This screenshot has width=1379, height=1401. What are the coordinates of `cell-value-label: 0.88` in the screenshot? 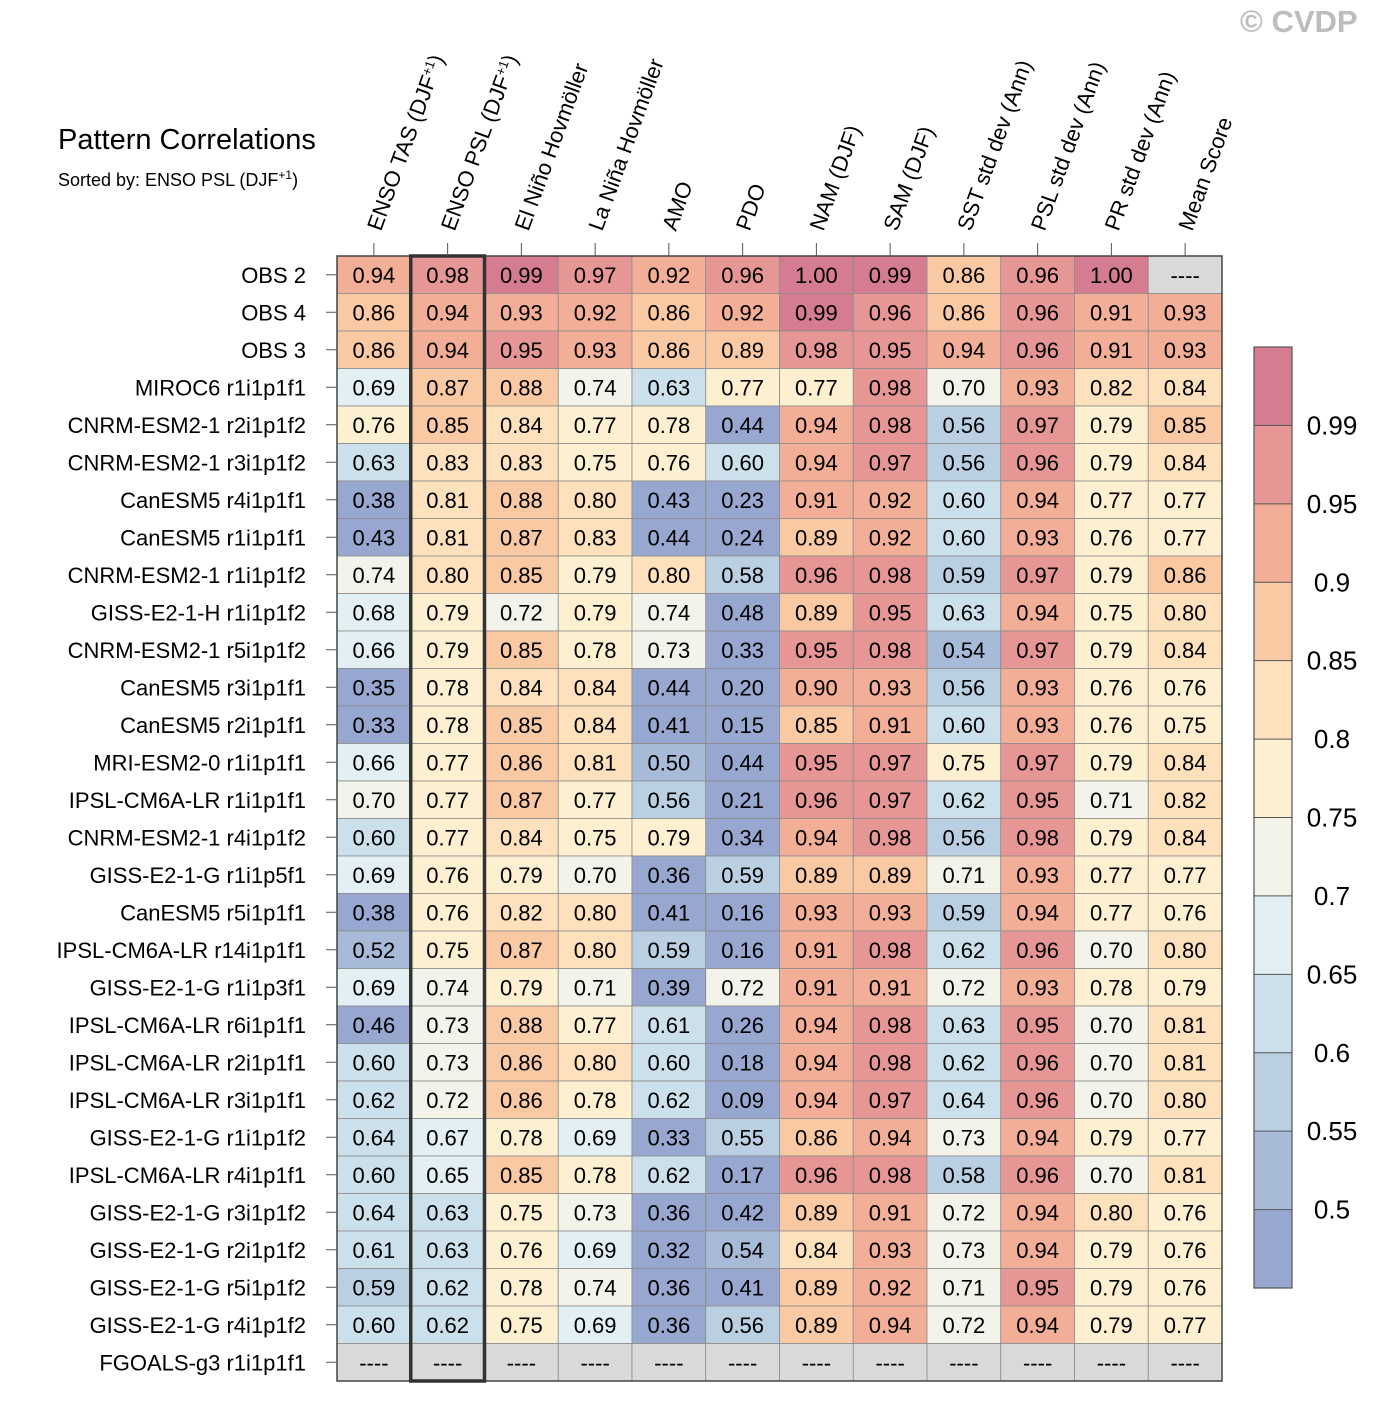 It's located at (521, 387).